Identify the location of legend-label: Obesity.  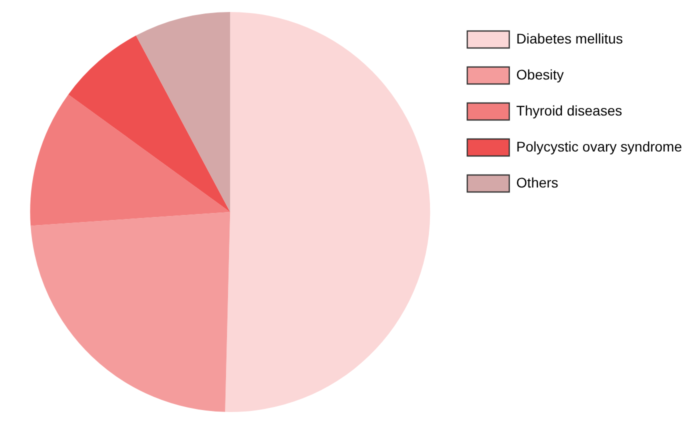
(540, 74).